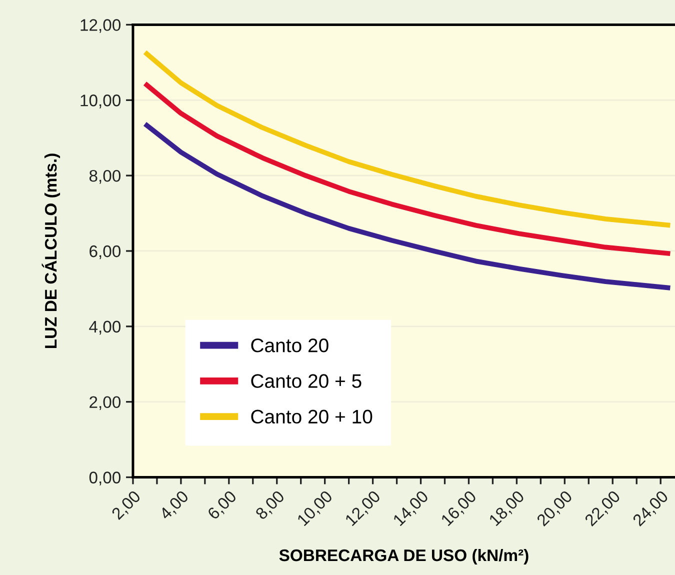 The width and height of the screenshot is (675, 575). Describe the element at coordinates (306, 381) in the screenshot. I see `legend-label: Canto 20 + 5` at that location.